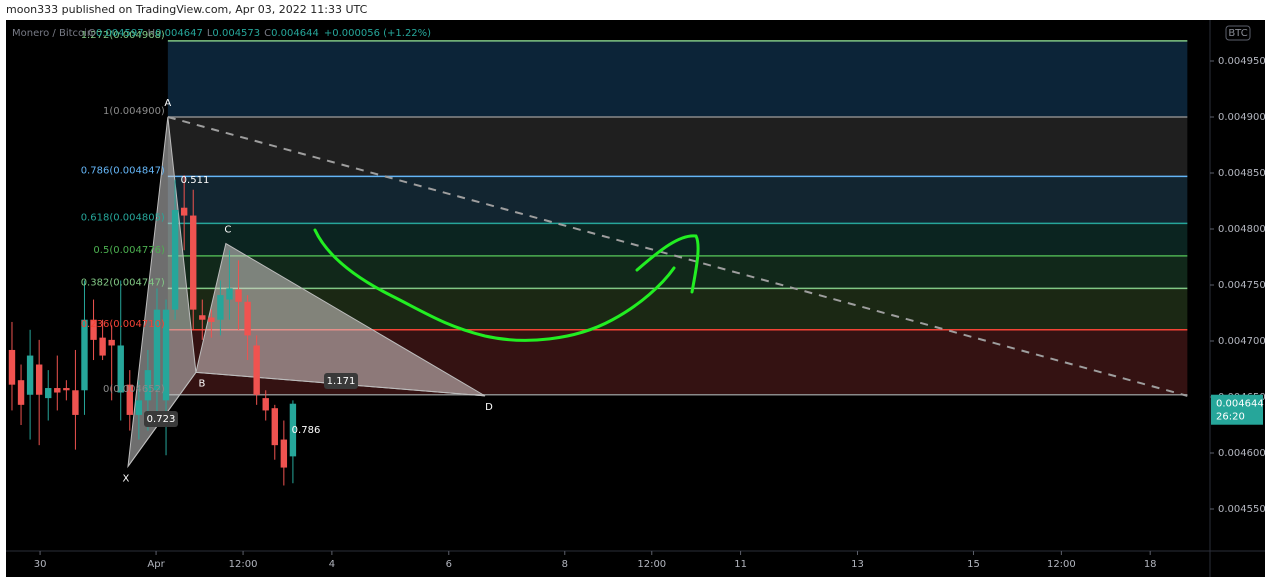  What do you see at coordinates (667, 264) in the screenshot?
I see `hand-drawn-arrow` at bounding box center [667, 264].